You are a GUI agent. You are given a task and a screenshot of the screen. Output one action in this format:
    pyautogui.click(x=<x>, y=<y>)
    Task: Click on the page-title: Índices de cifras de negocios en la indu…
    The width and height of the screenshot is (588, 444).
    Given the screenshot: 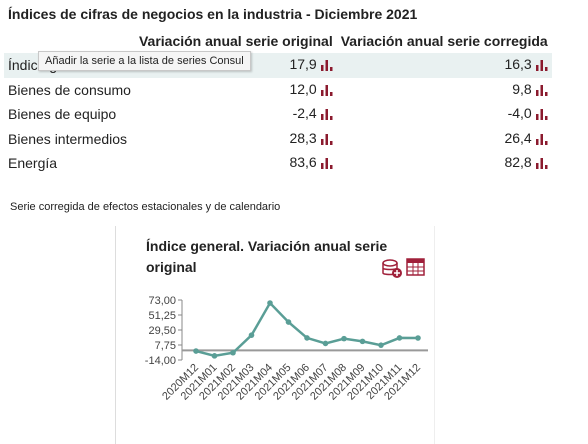 What is the action you would take?
    pyautogui.click(x=213, y=14)
    